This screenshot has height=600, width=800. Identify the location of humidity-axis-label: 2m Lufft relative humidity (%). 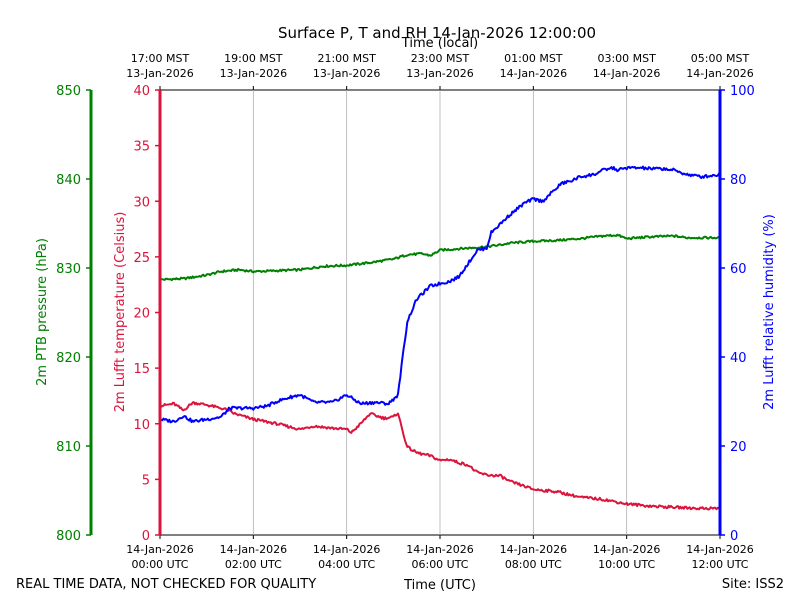
(769, 312).